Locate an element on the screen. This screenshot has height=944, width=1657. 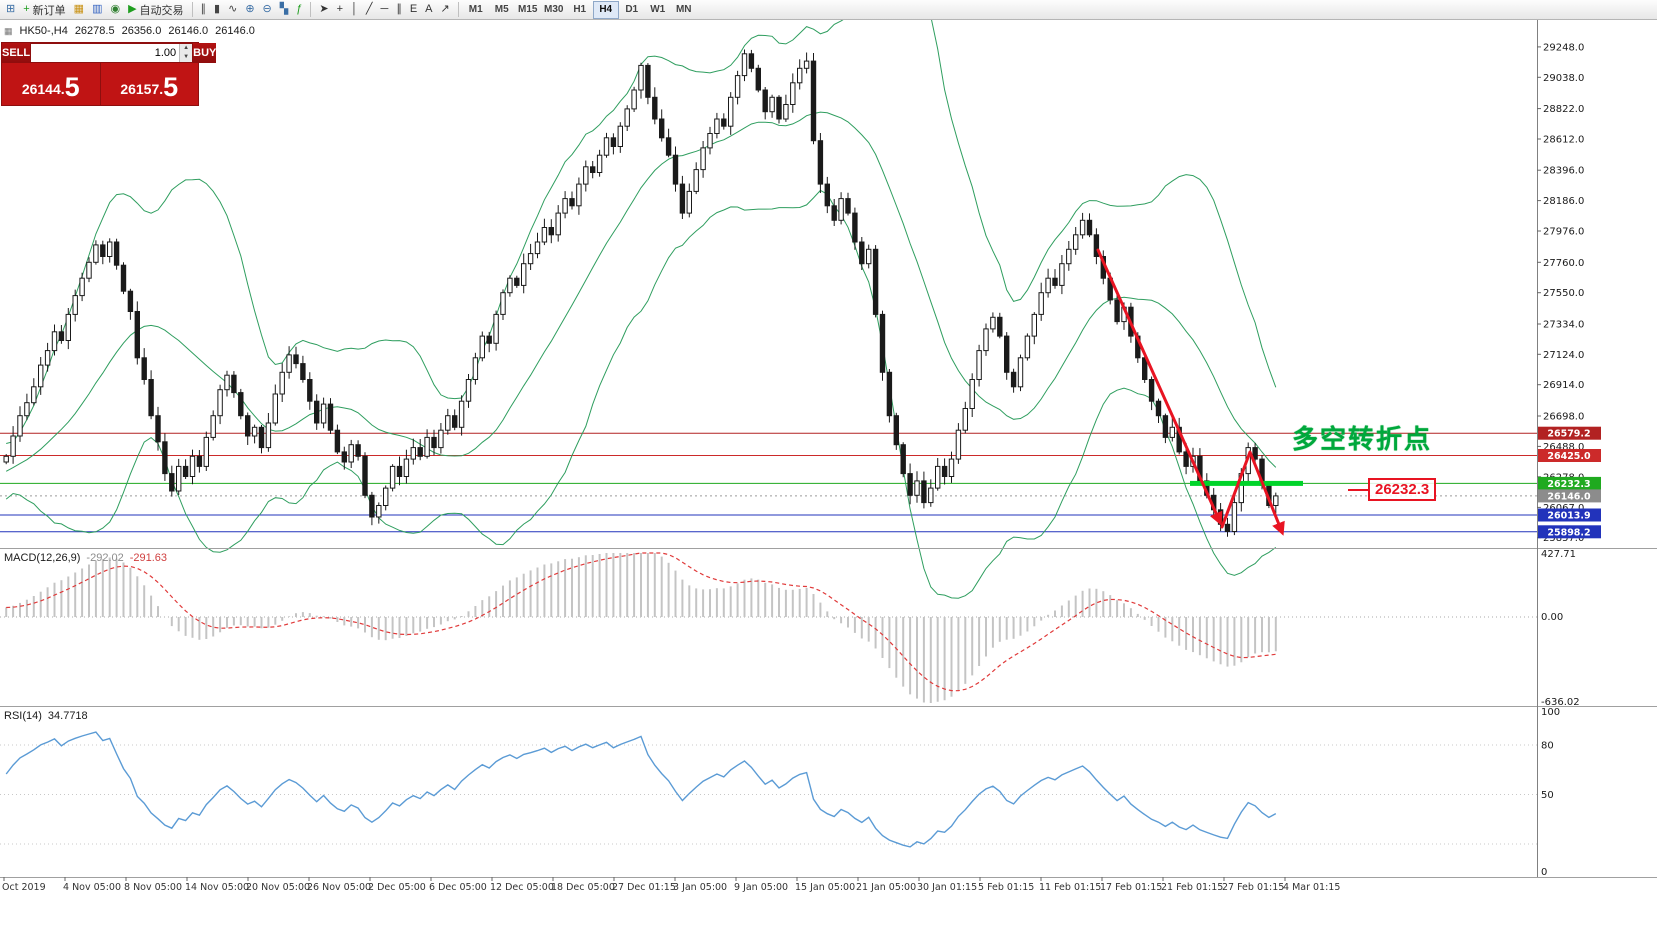
toolbar-elliott-tool-button: E is located at coordinates (413, 10).